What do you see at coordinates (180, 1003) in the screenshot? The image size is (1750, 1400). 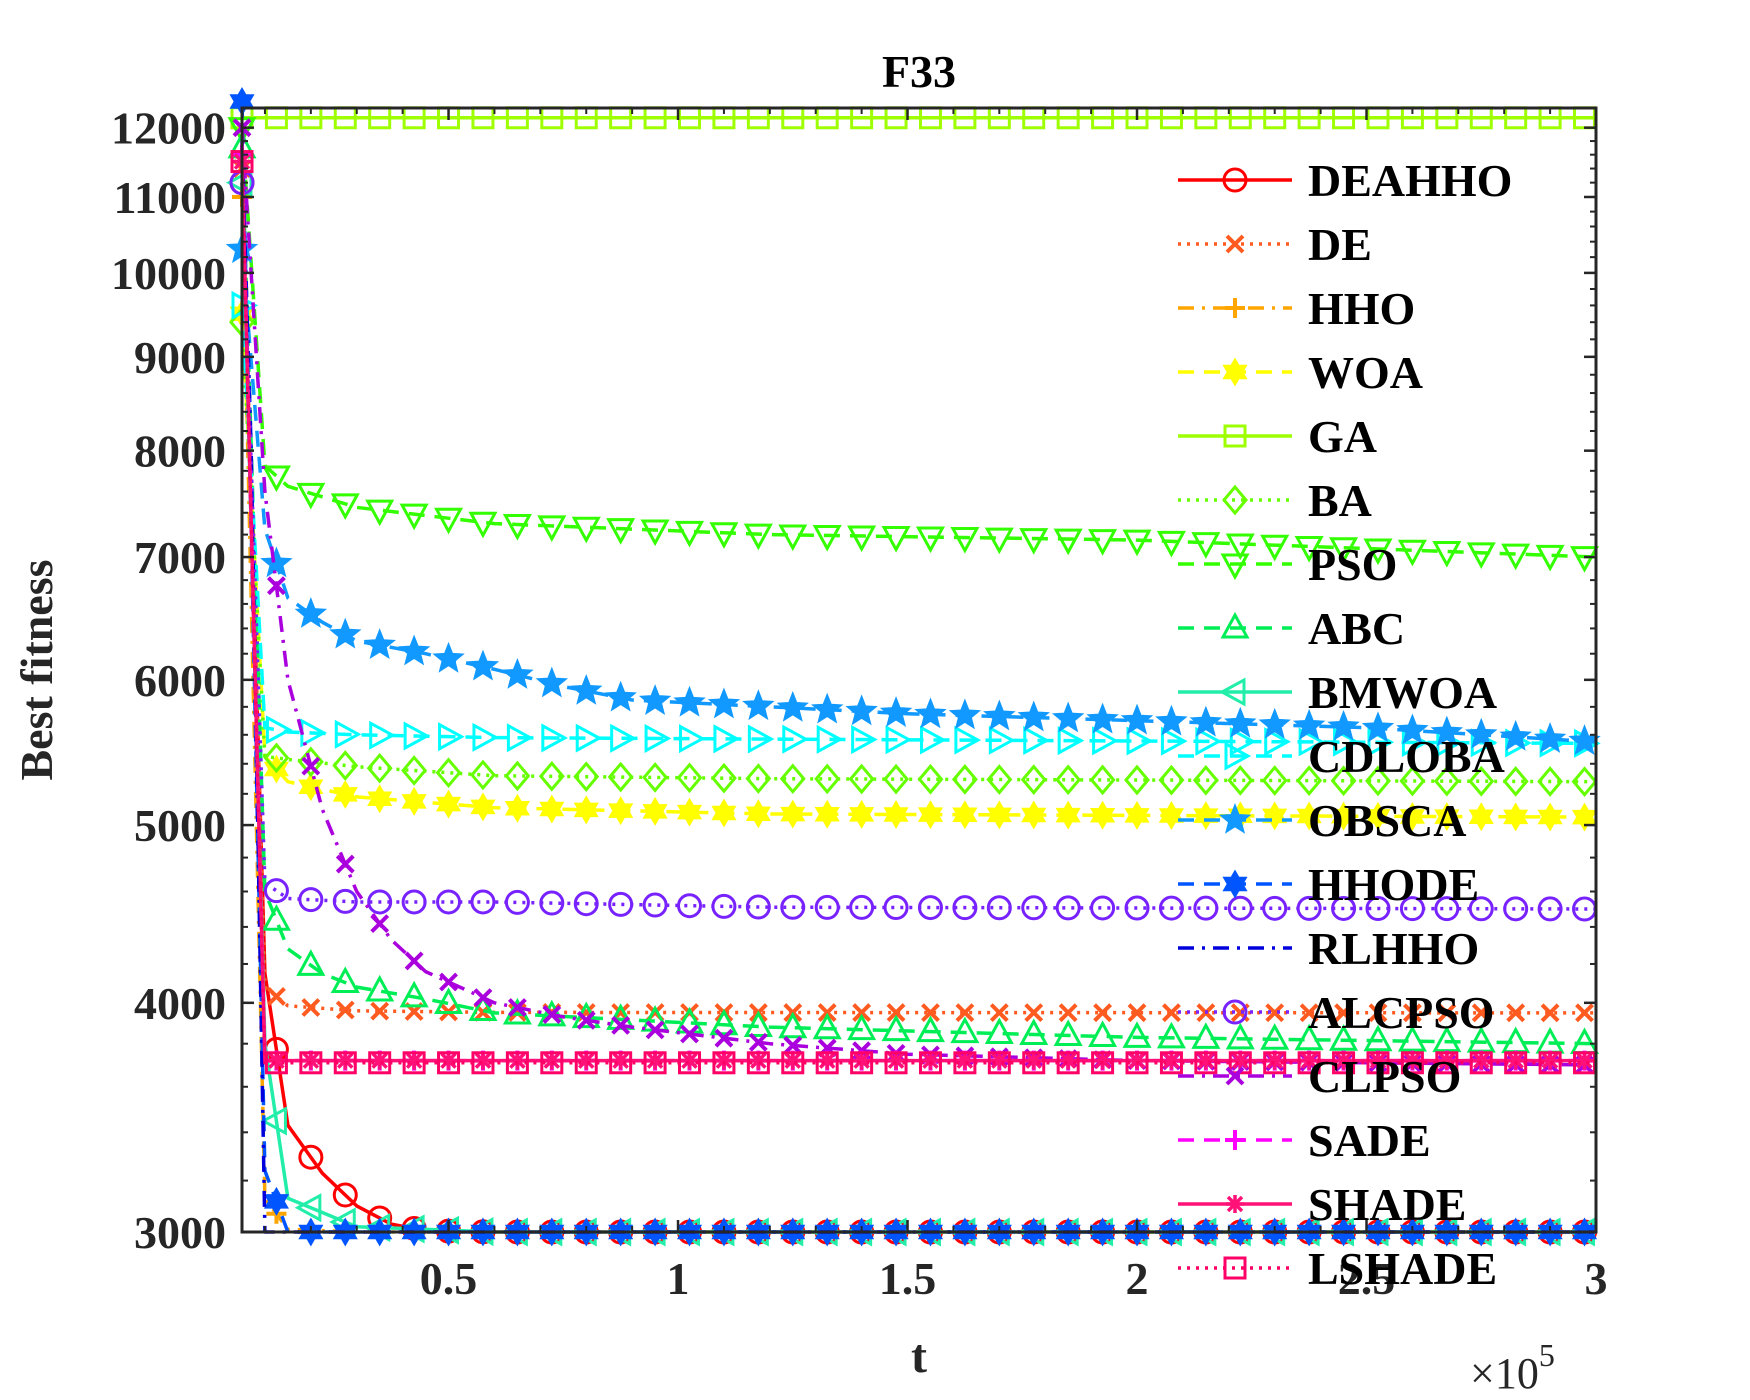 I see `y-tick-label: 4000` at bounding box center [180, 1003].